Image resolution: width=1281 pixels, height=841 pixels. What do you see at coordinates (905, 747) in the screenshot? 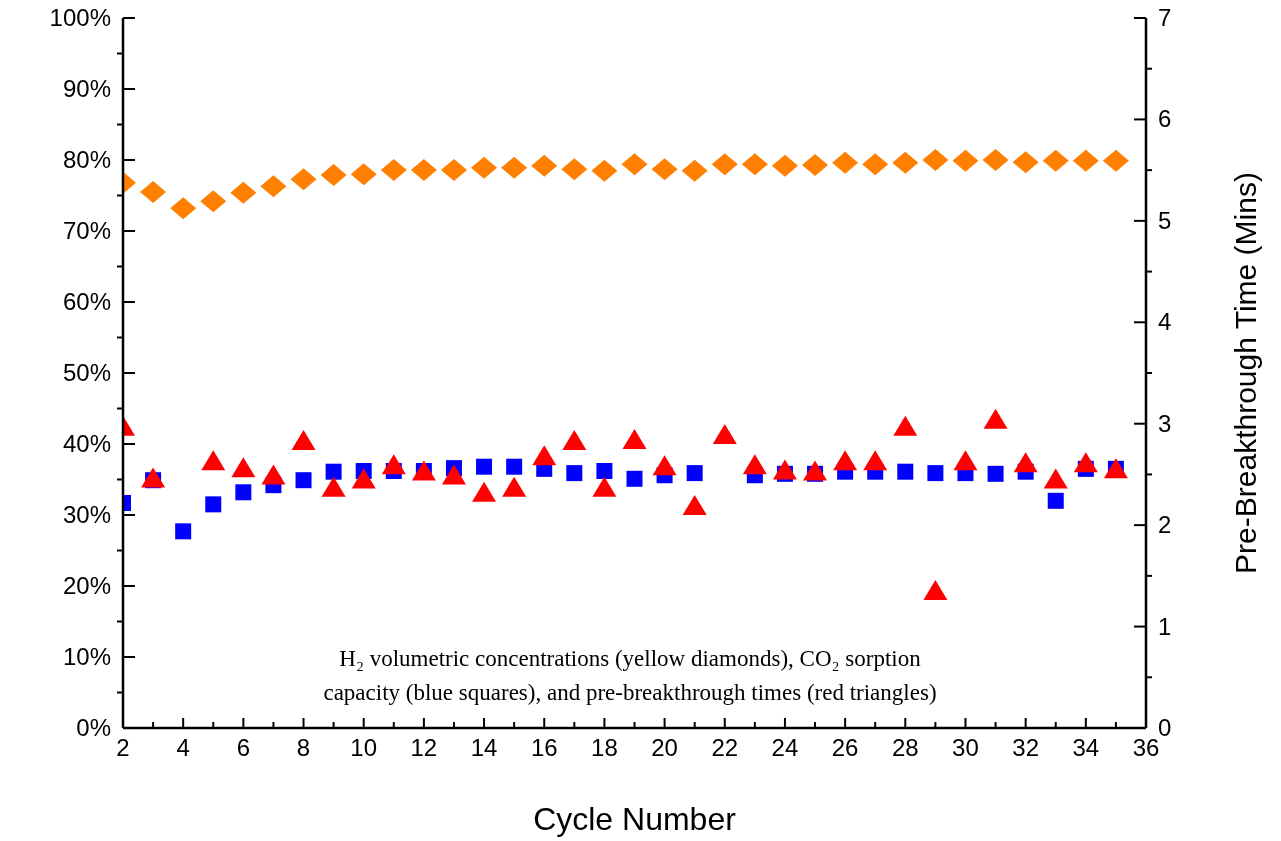
I see `x-tick-label: 28` at bounding box center [905, 747].